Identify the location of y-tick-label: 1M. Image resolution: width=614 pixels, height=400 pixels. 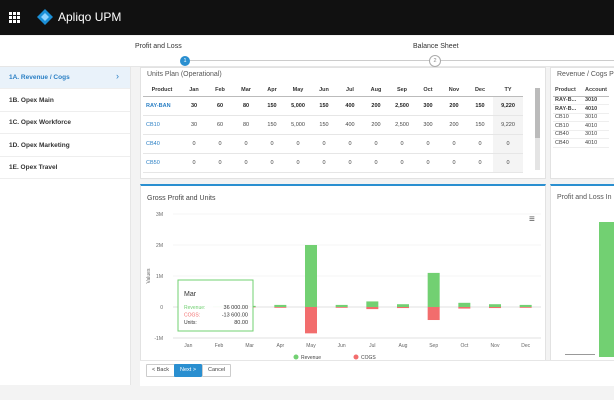
(159, 277).